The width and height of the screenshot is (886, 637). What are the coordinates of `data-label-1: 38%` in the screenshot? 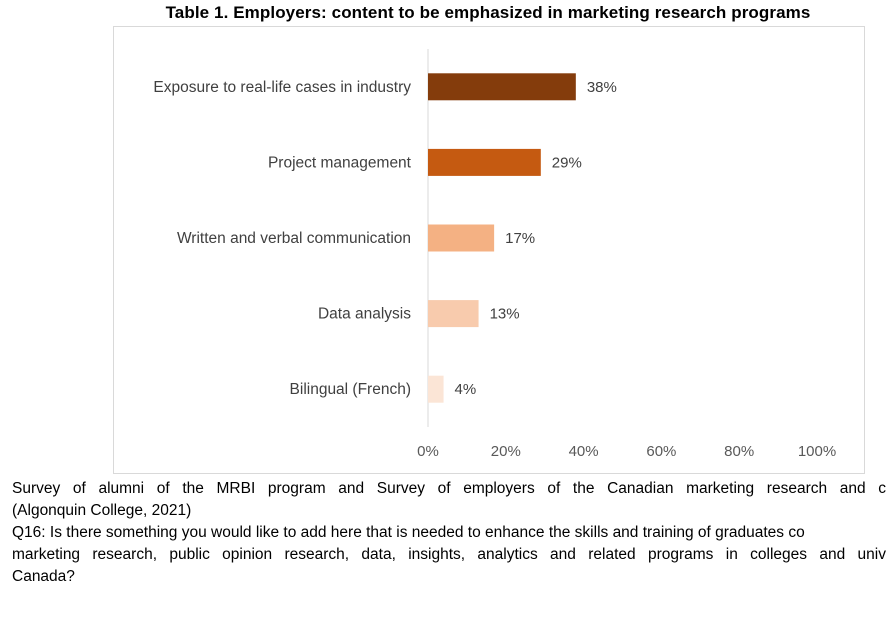 It's located at (602, 87).